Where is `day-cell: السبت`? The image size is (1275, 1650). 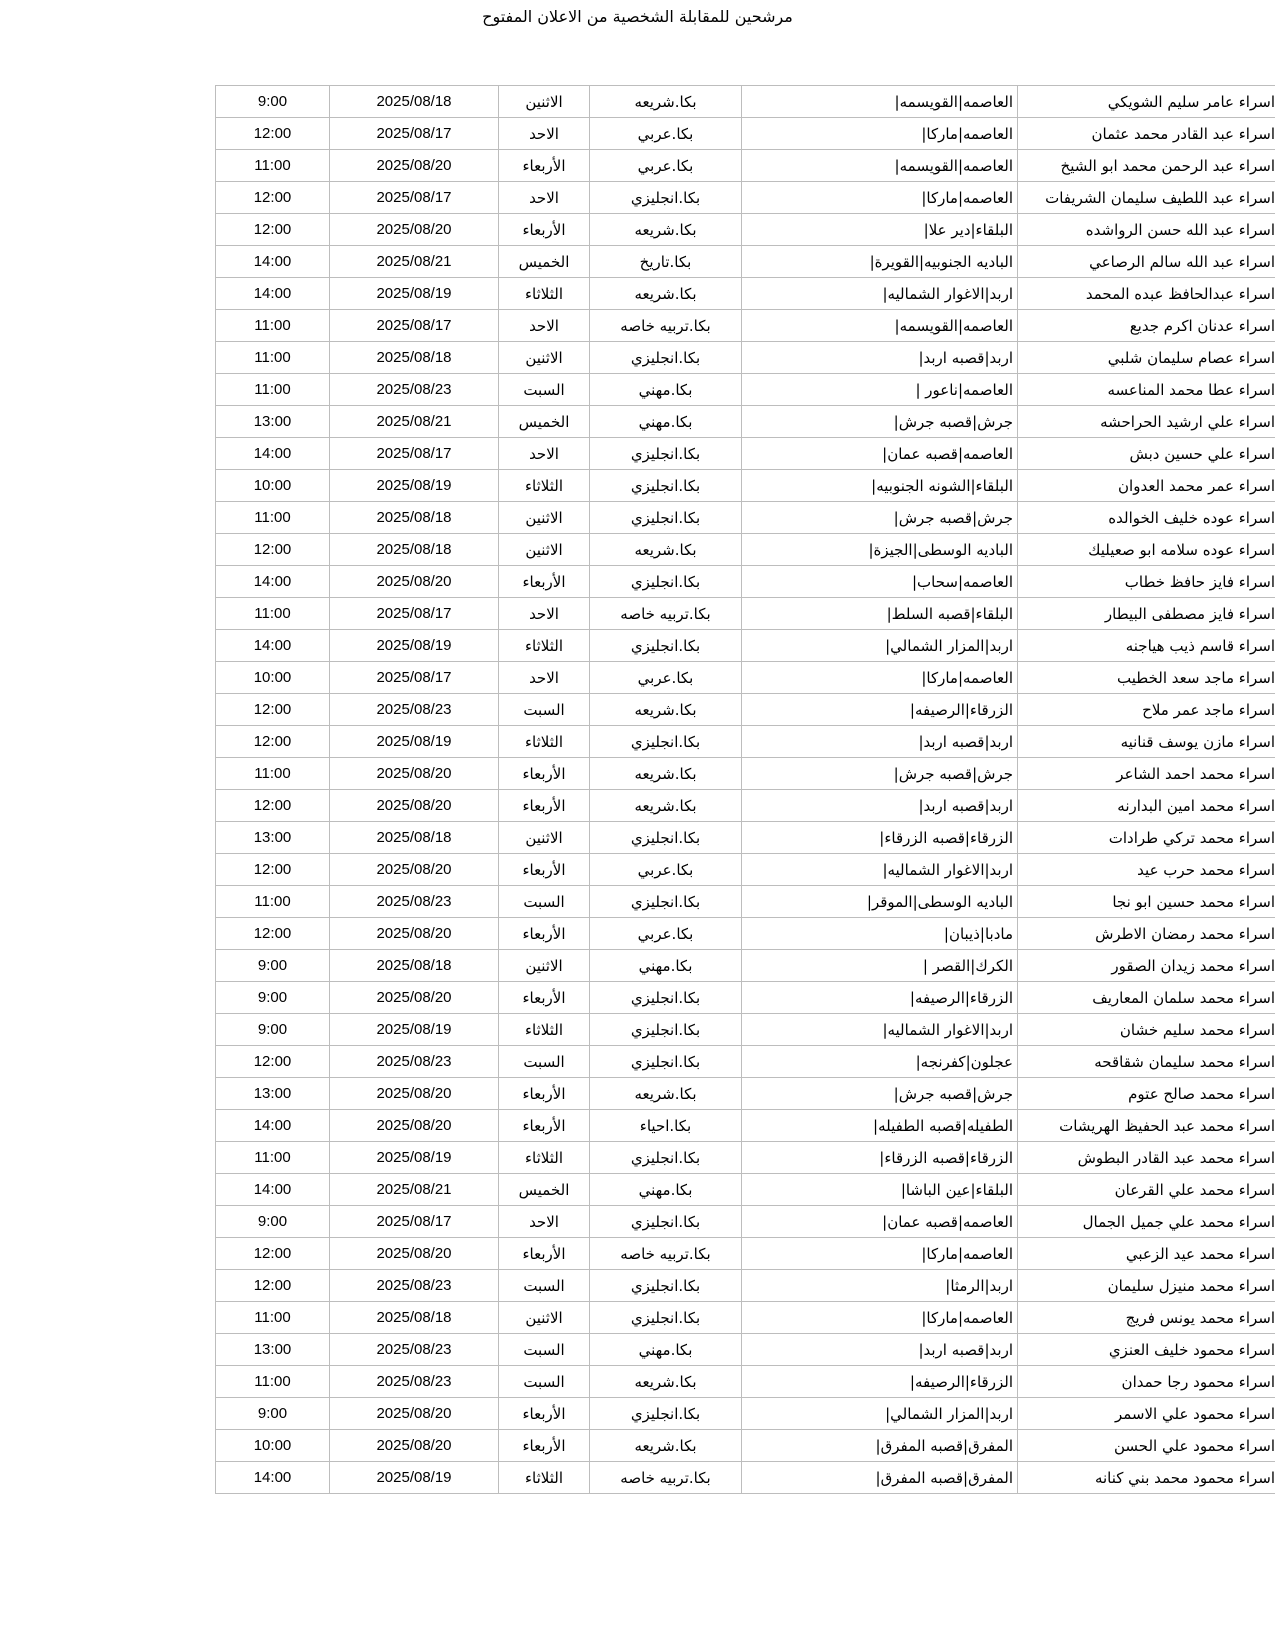
day-cell: السبت is located at coordinates (544, 1061).